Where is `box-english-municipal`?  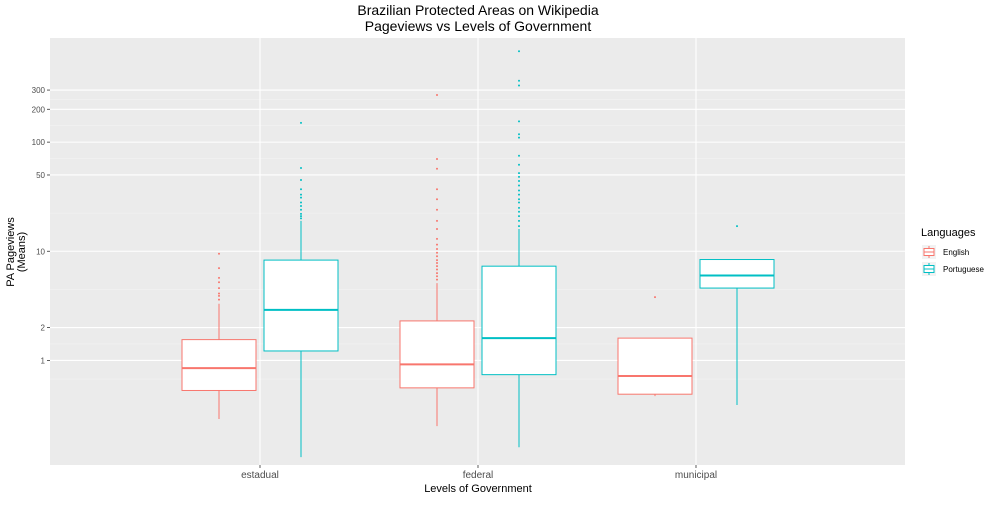
box-english-municipal is located at coordinates (655, 346).